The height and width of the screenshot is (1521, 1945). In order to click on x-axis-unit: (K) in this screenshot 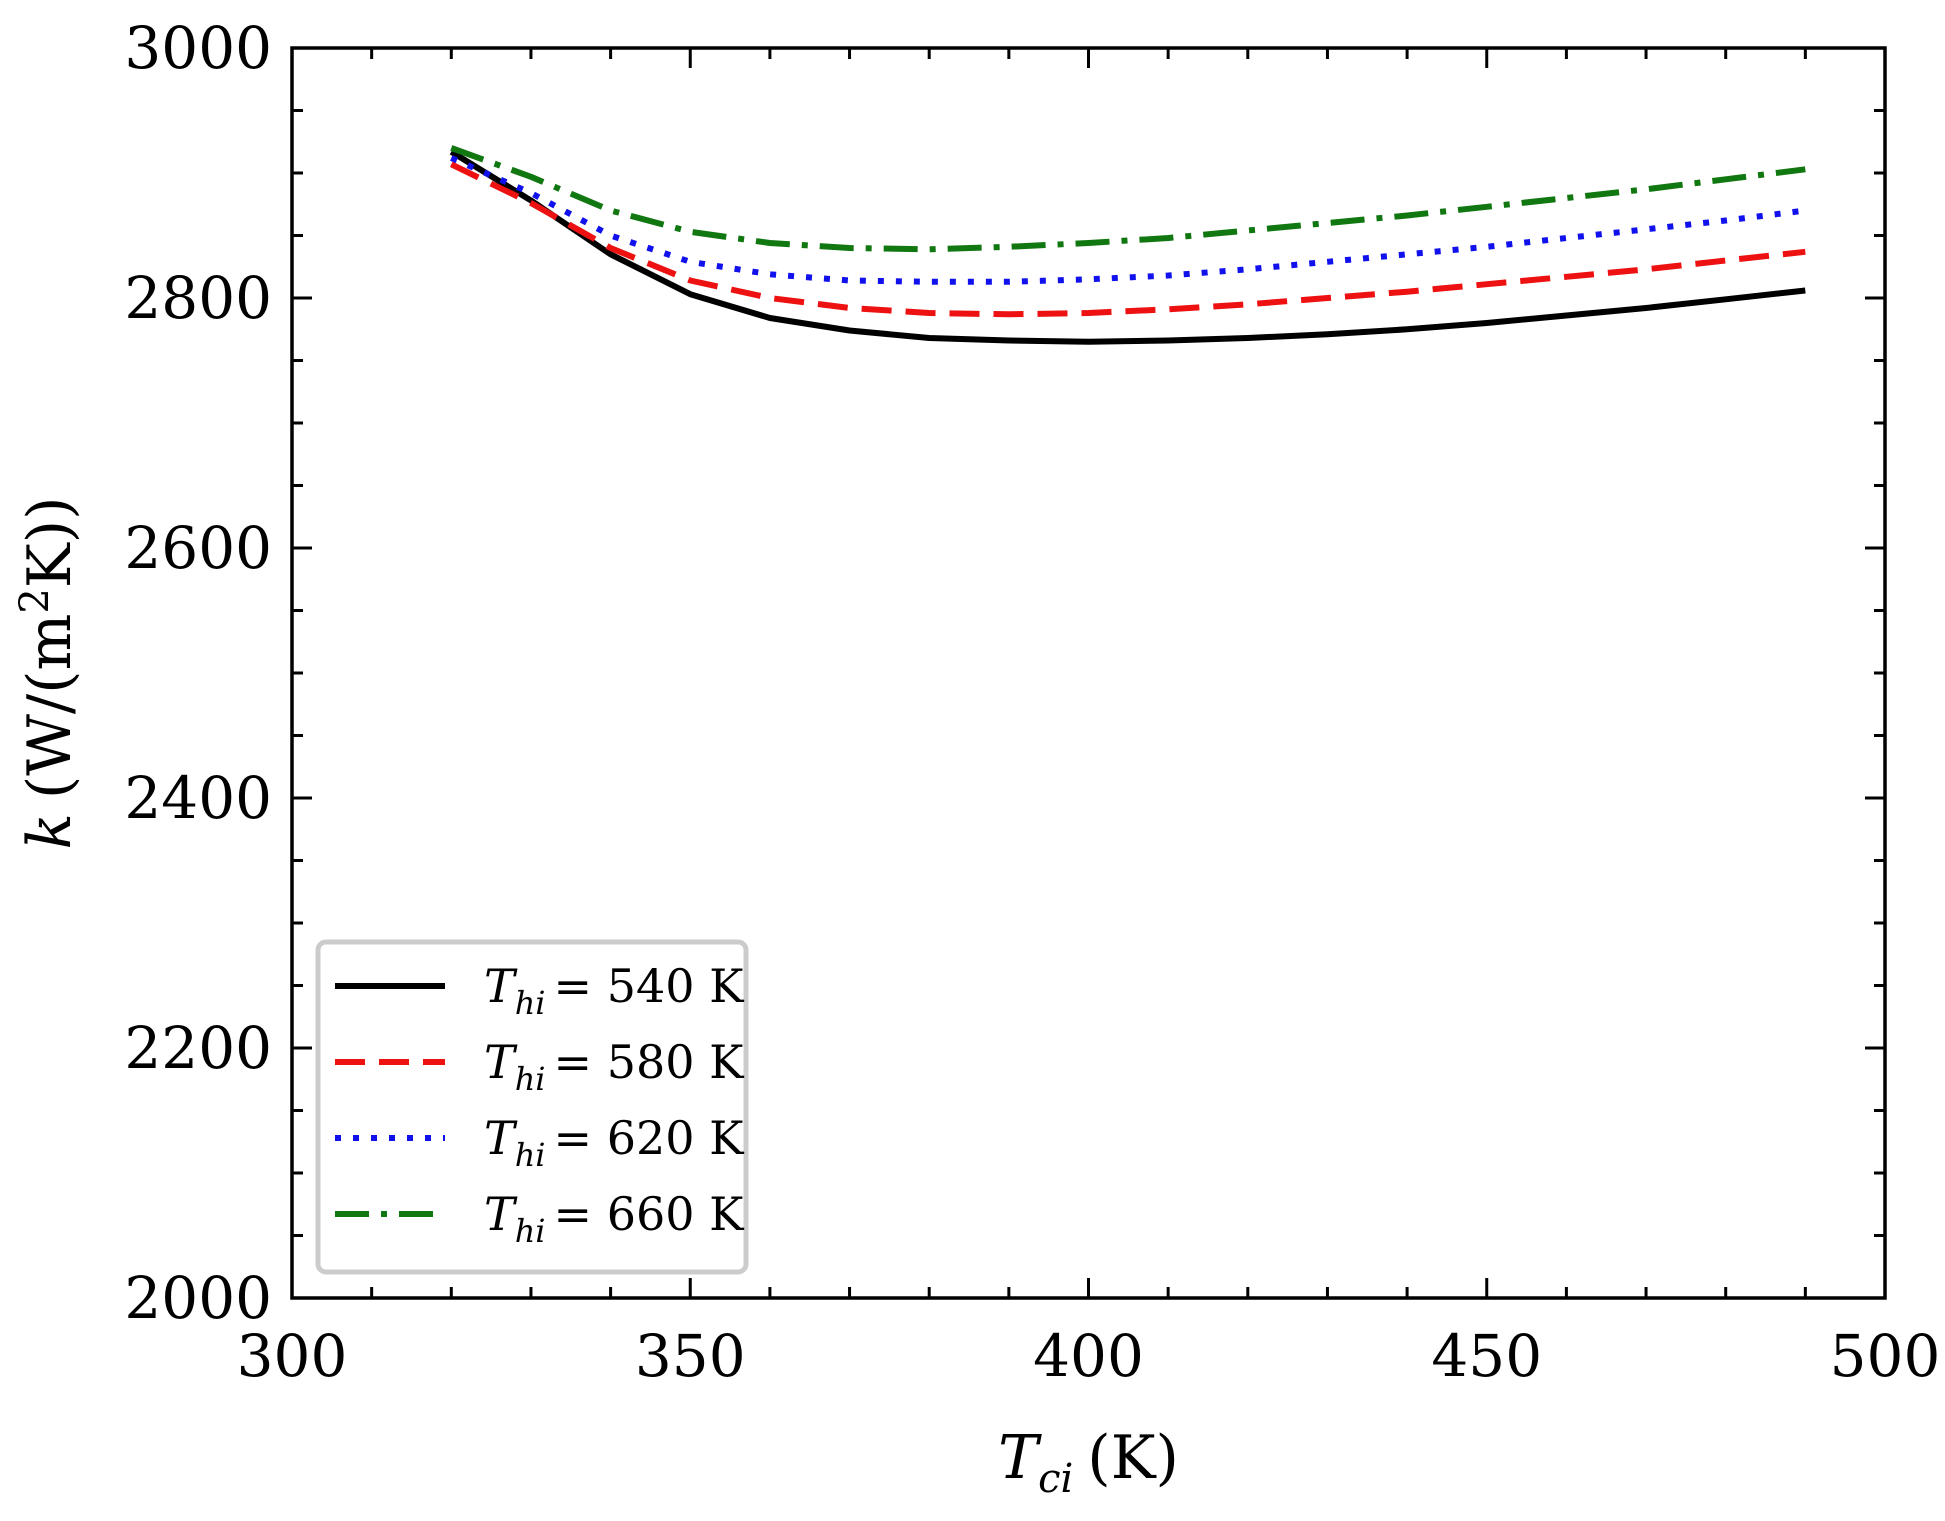, I will do `click(1133, 1458)`.